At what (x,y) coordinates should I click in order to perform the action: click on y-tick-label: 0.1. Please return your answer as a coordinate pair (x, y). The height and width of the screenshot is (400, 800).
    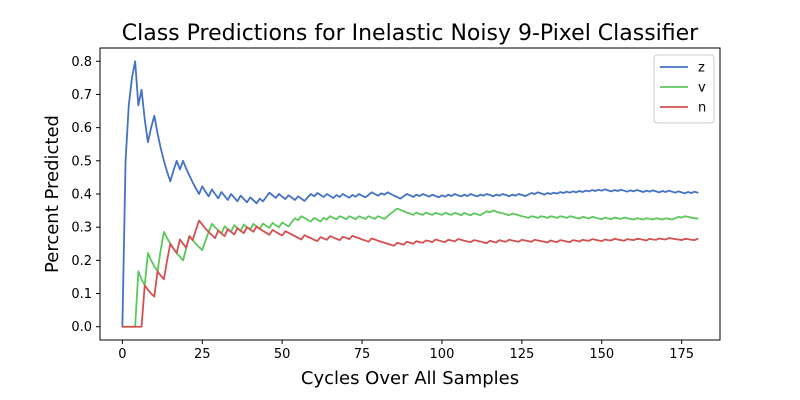
    Looking at the image, I should click on (81, 294).